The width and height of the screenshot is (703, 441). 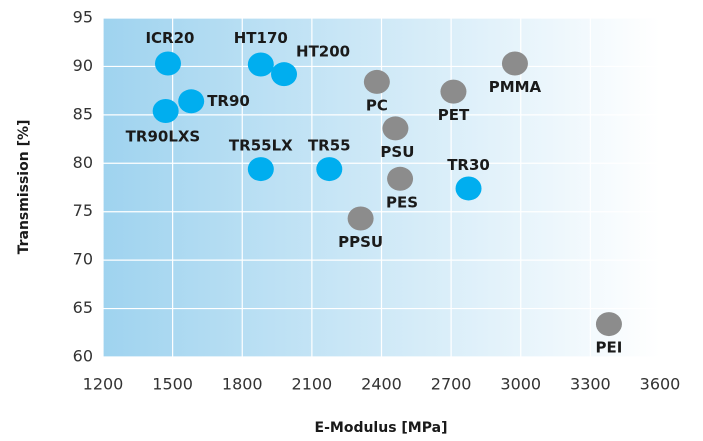 I want to click on x-tick-label: 3000, so click(x=520, y=384).